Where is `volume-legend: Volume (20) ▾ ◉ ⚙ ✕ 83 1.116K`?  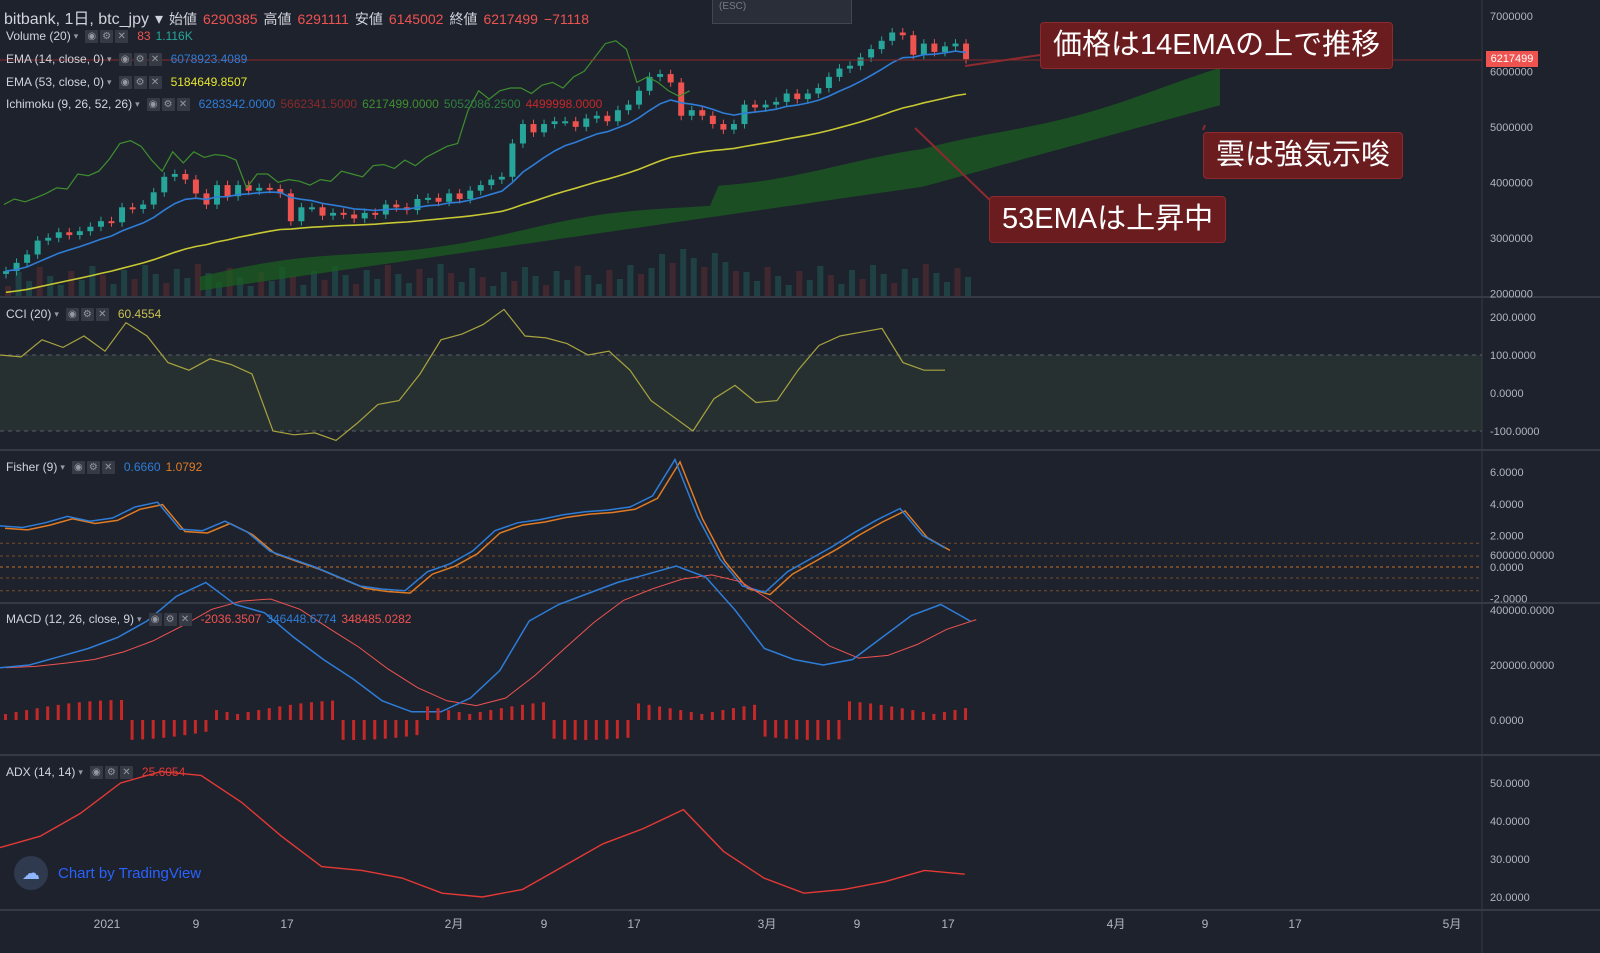
volume-legend: Volume (20) ▾ ◉ ⚙ ✕ 83 1.116K is located at coordinates (99, 36).